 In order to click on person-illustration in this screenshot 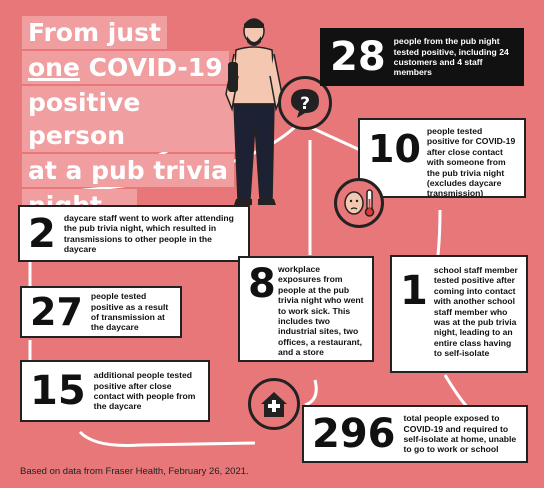, I will do `click(254, 111)`.